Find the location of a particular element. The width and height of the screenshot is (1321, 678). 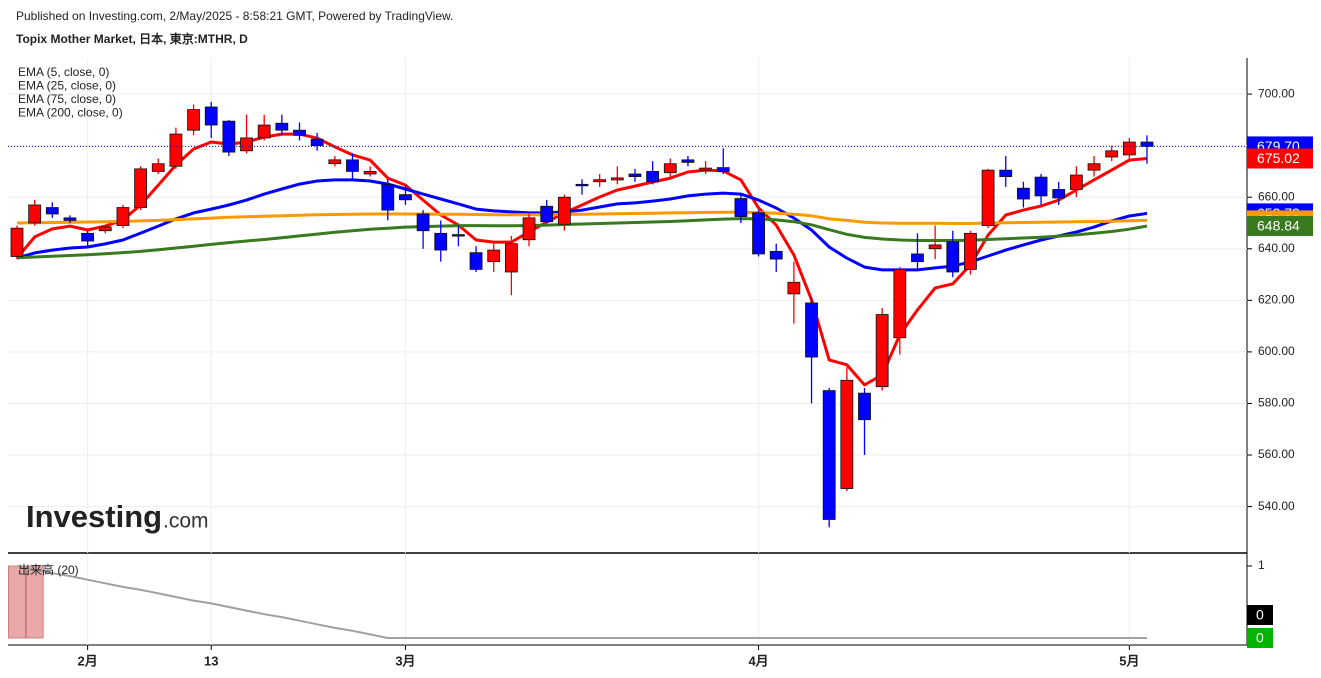

volume-ma-line is located at coordinates (581, 602).